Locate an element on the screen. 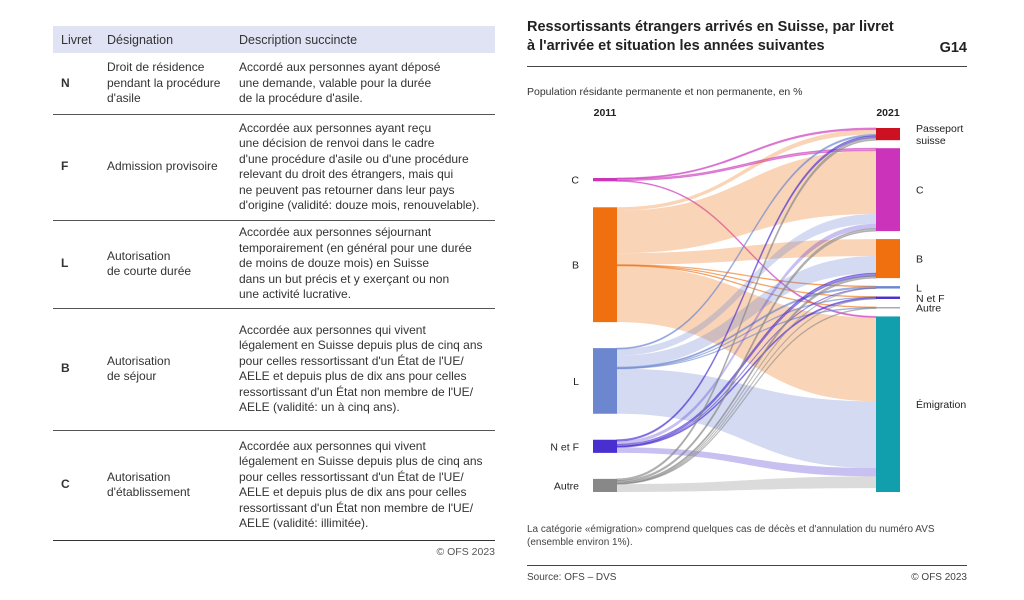  table-header-row: Livret Désignation Description succincte is located at coordinates (274, 39).